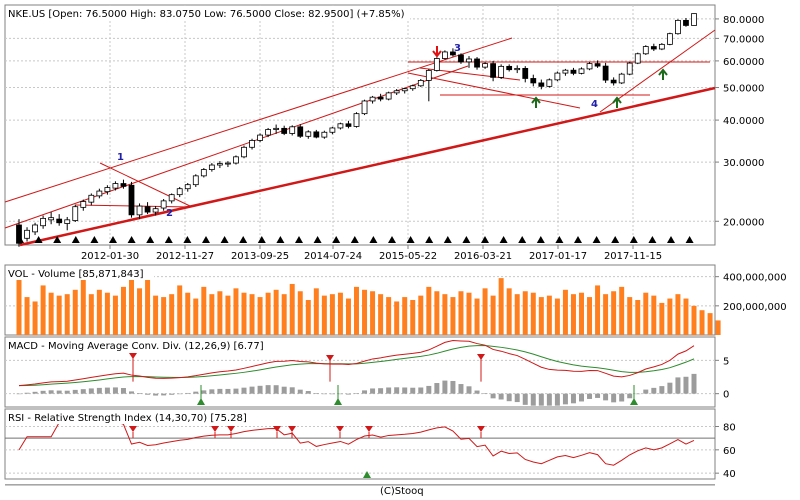 The width and height of the screenshot is (800, 500). Describe the element at coordinates (594, 104) in the screenshot. I see `annotation-4: 4` at that location.